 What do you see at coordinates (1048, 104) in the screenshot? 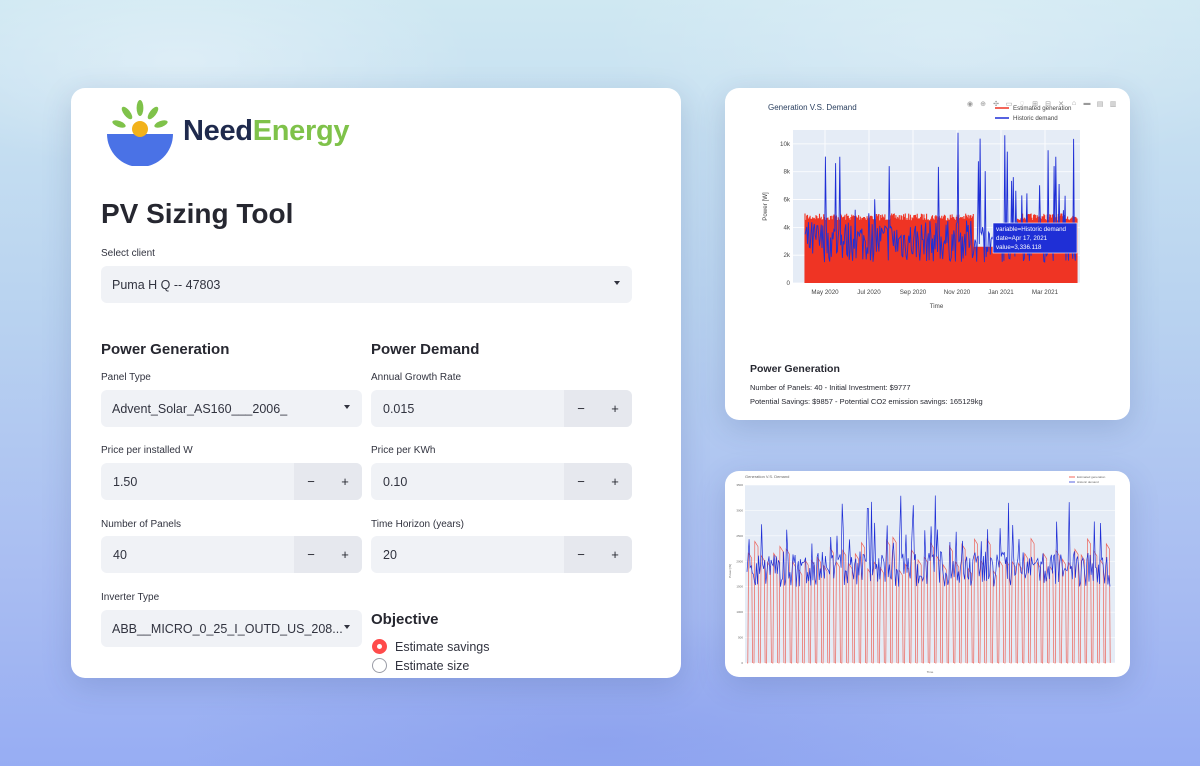
I see `zoom-out-icon: ⊟` at bounding box center [1048, 104].